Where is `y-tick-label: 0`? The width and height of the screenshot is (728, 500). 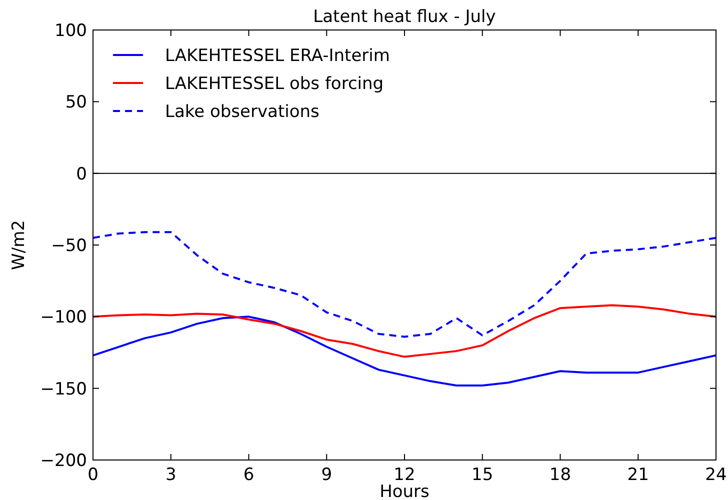 y-tick-label: 0 is located at coordinates (81, 174).